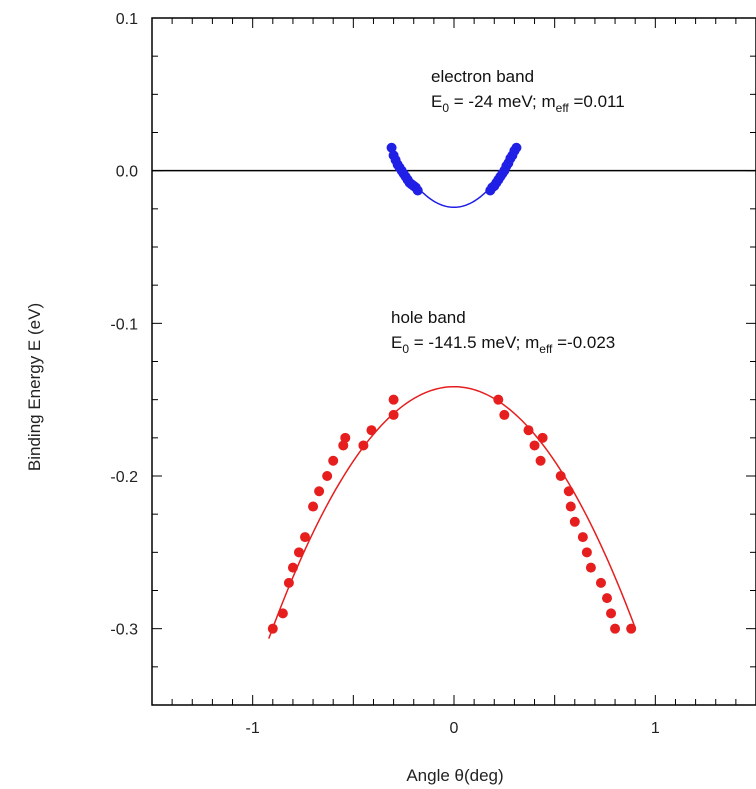 The image size is (756, 789). I want to click on hole-band-params: E0 = -141.5 meV; meff =-0.023, so click(503, 344).